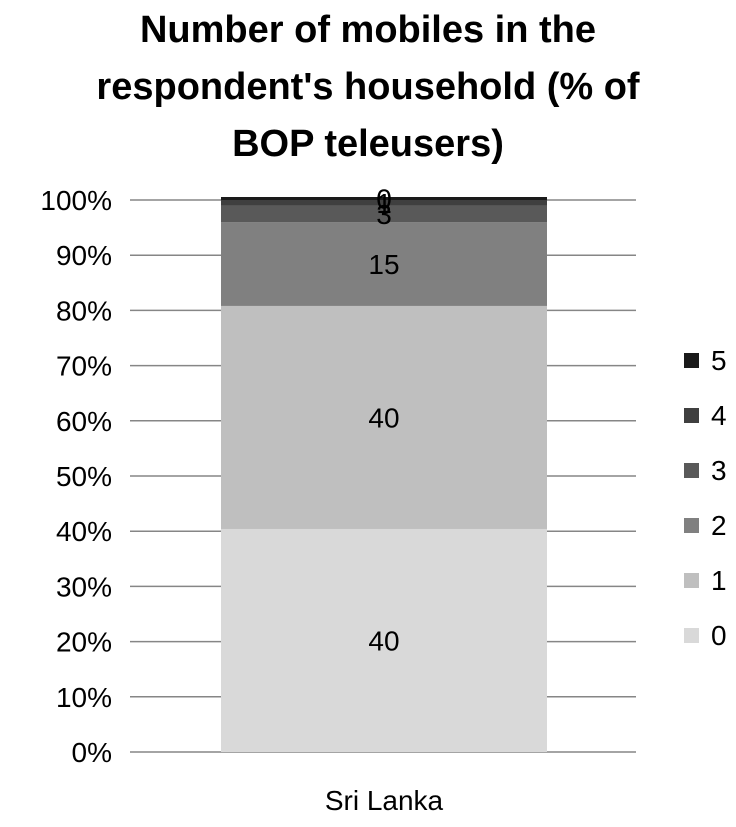 The height and width of the screenshot is (827, 736). I want to click on y-tick-label: 10%, so click(84, 697).